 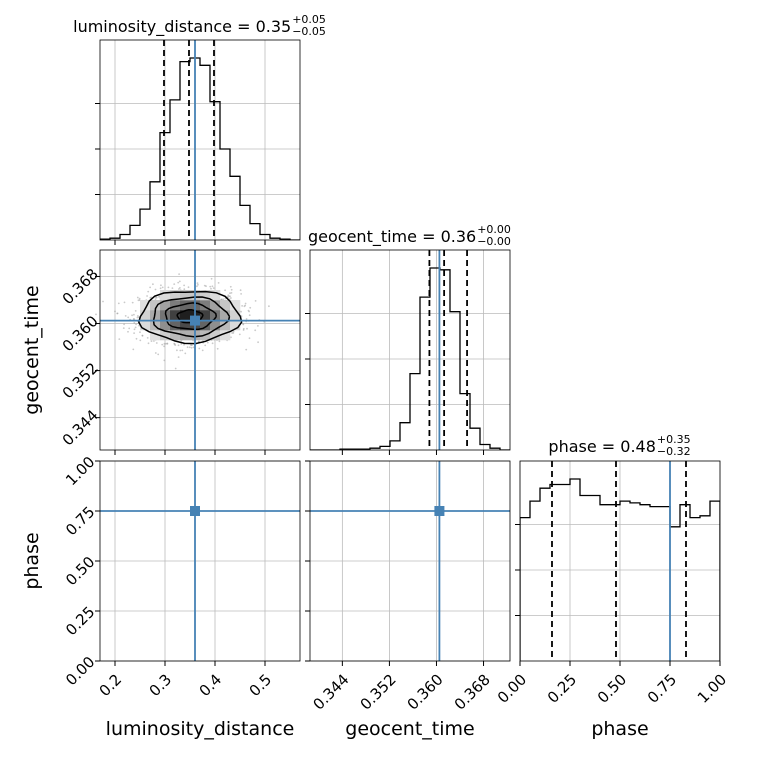 I want to click on contour-line, so click(x=191, y=317).